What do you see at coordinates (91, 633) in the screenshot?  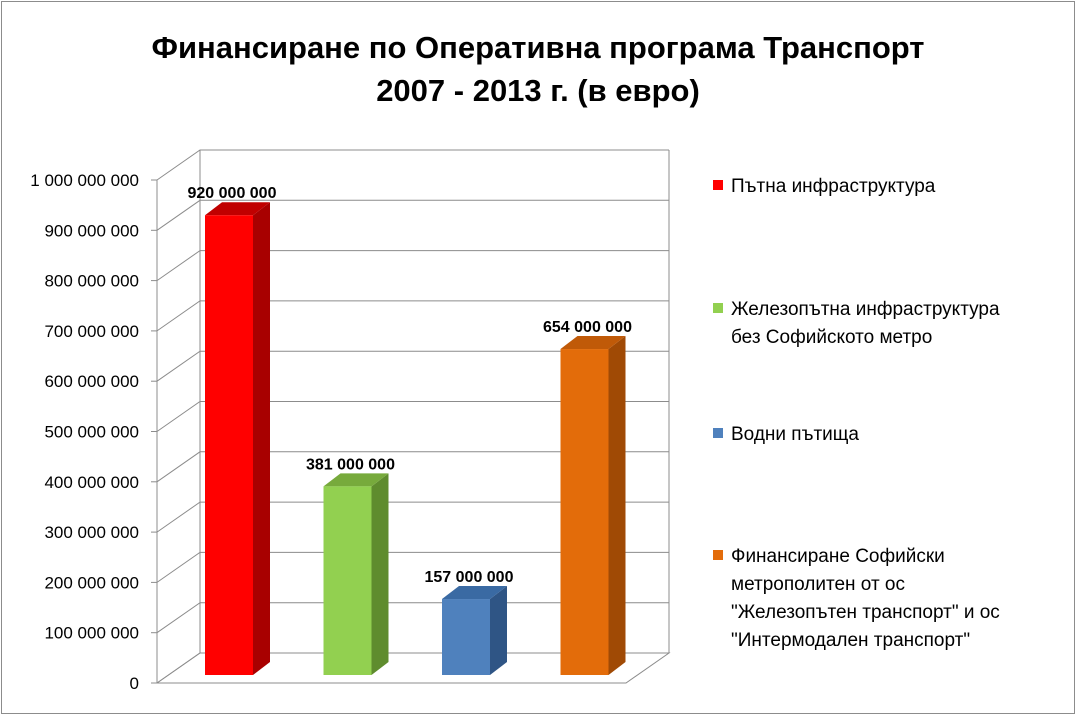 I see `y-tick-label: 100 000 000` at bounding box center [91, 633].